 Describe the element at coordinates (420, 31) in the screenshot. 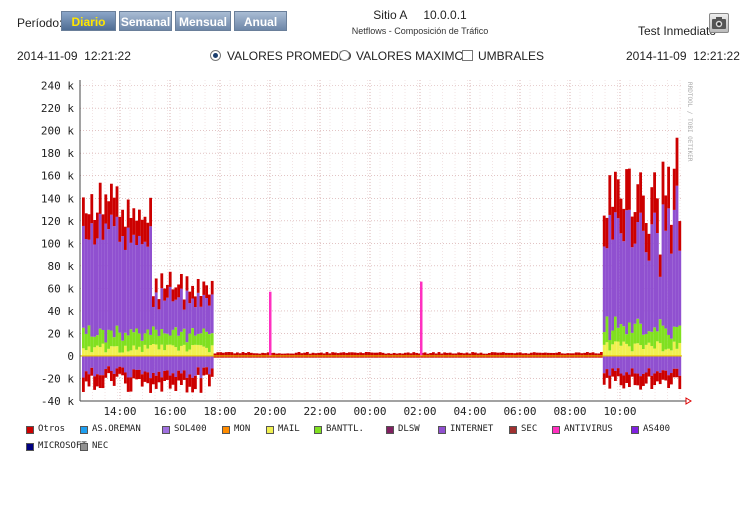

I see `chart-subtitle: Netflows - Composición de Tráfico` at that location.